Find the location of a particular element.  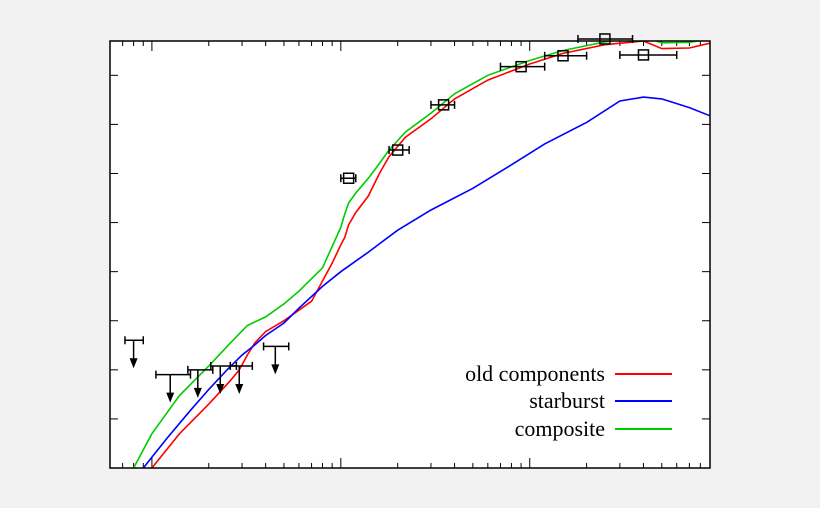

legend: old components starburst composite is located at coordinates (568, 401).